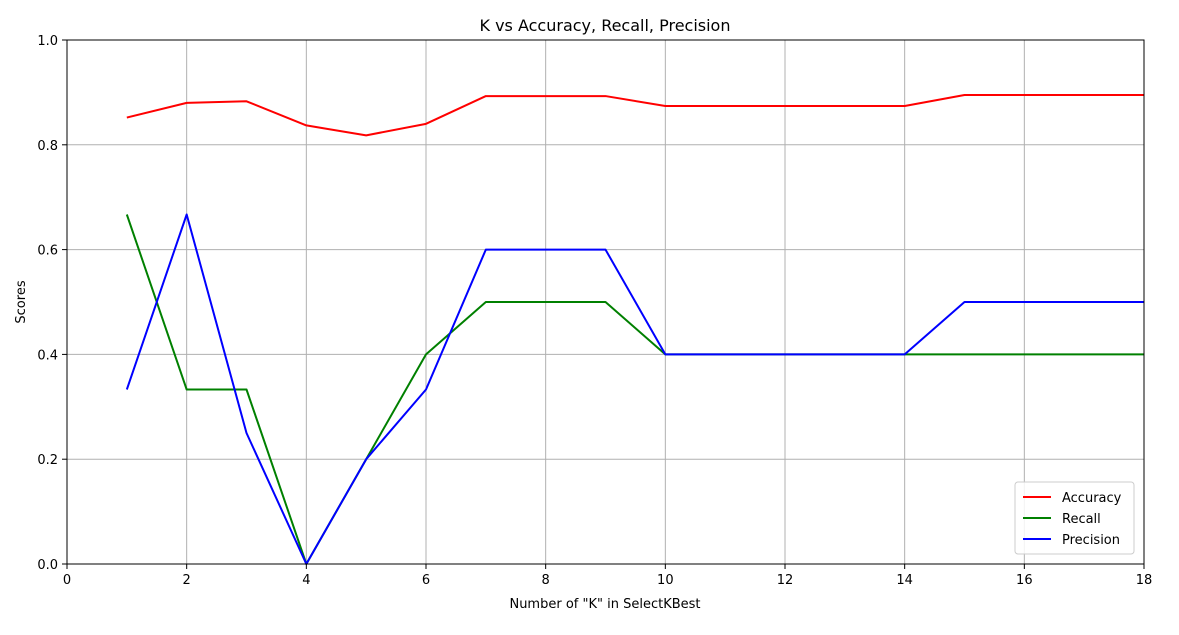 Image resolution: width=1179 pixels, height=635 pixels. What do you see at coordinates (47, 251) in the screenshot?
I see `y-tick-label: 0.6` at bounding box center [47, 251].